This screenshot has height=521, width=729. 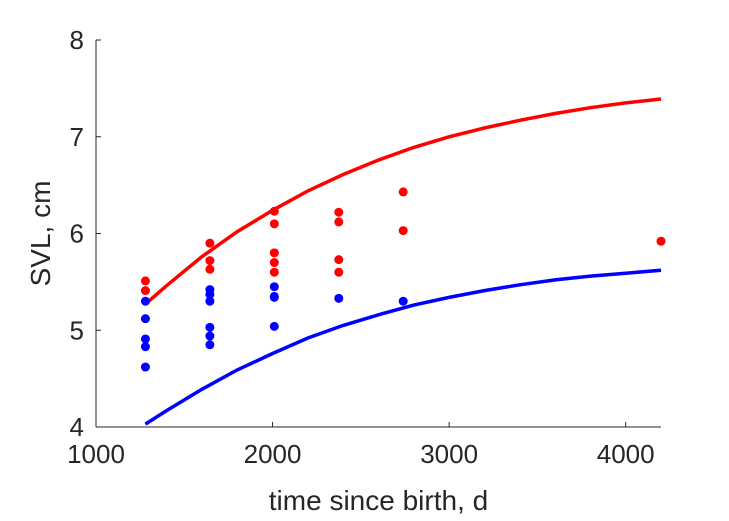 What do you see at coordinates (77, 330) in the screenshot?
I see `y-tick-label: 5` at bounding box center [77, 330].